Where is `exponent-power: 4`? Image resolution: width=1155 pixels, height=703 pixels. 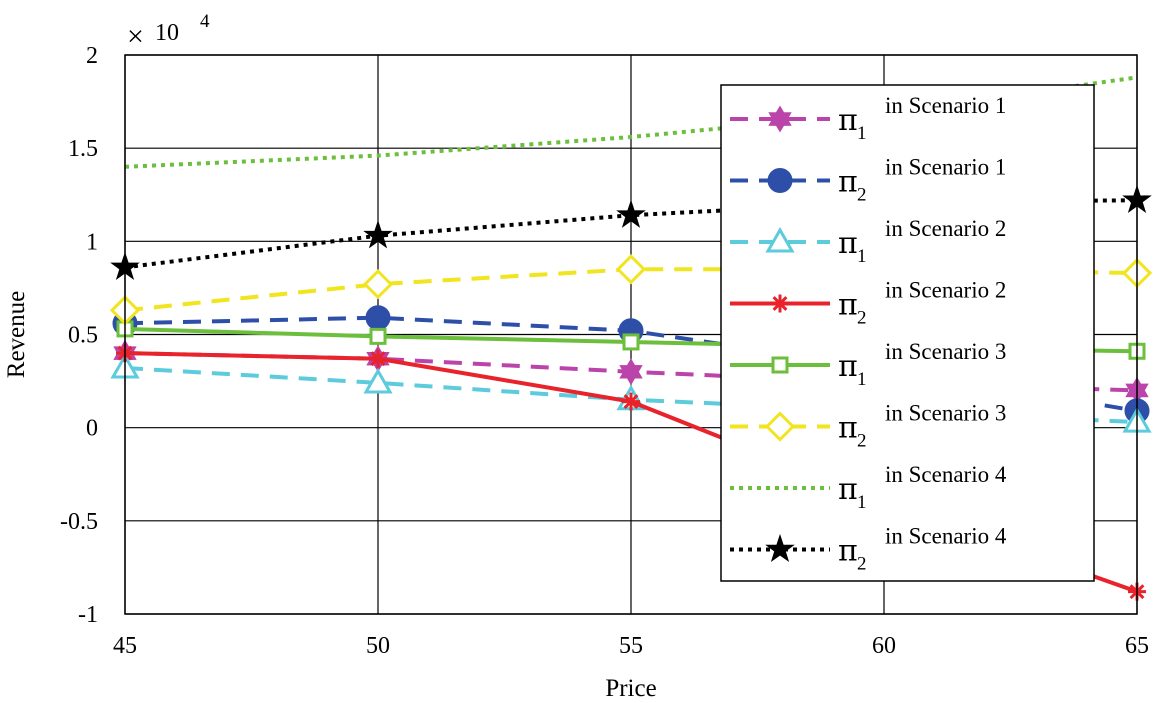 exponent-power: 4 is located at coordinates (205, 21).